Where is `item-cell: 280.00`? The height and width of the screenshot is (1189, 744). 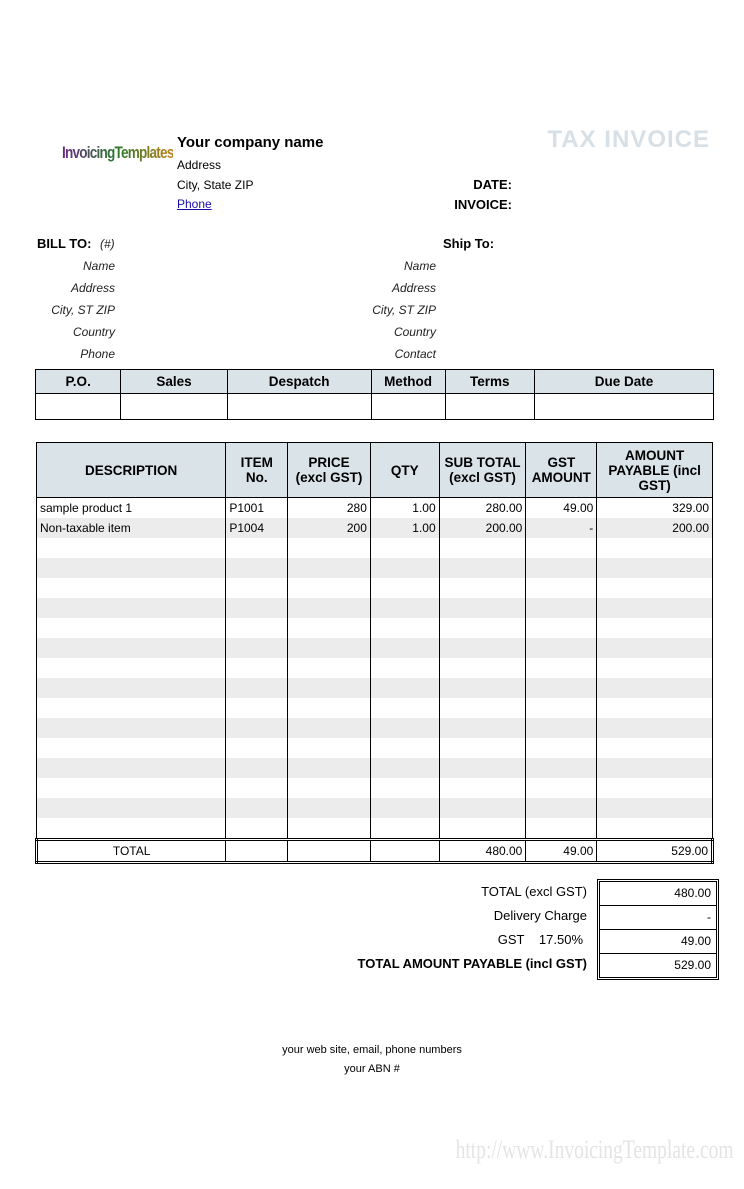
item-cell: 280.00 is located at coordinates (482, 507).